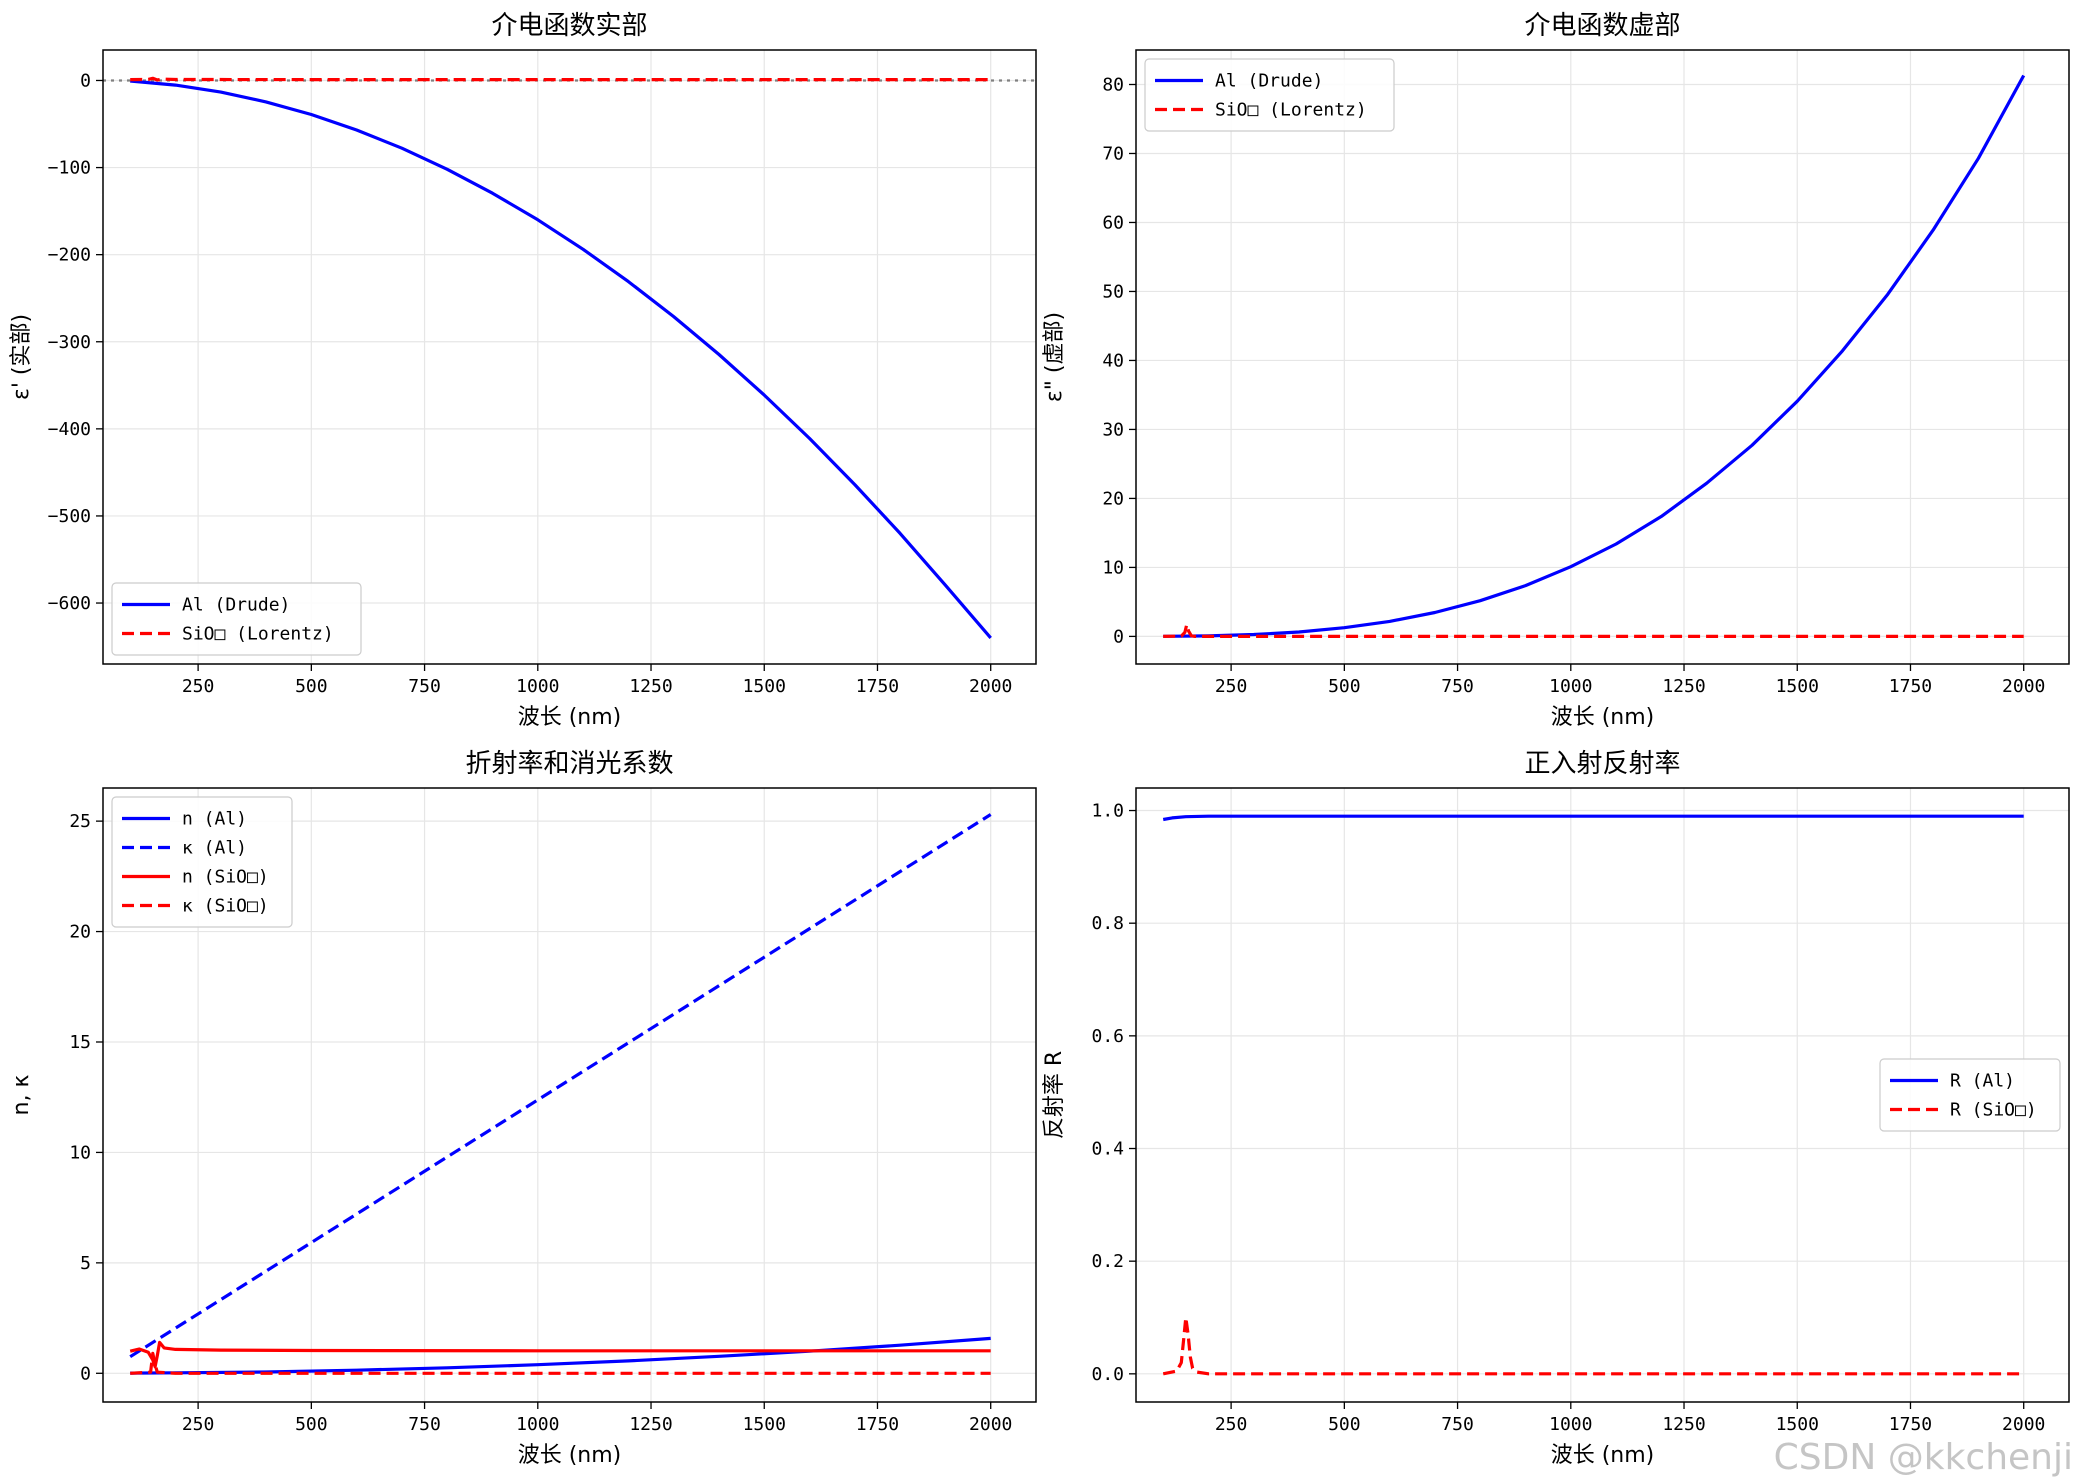  I want to click on y-tick-label: −100, so click(69, 168).